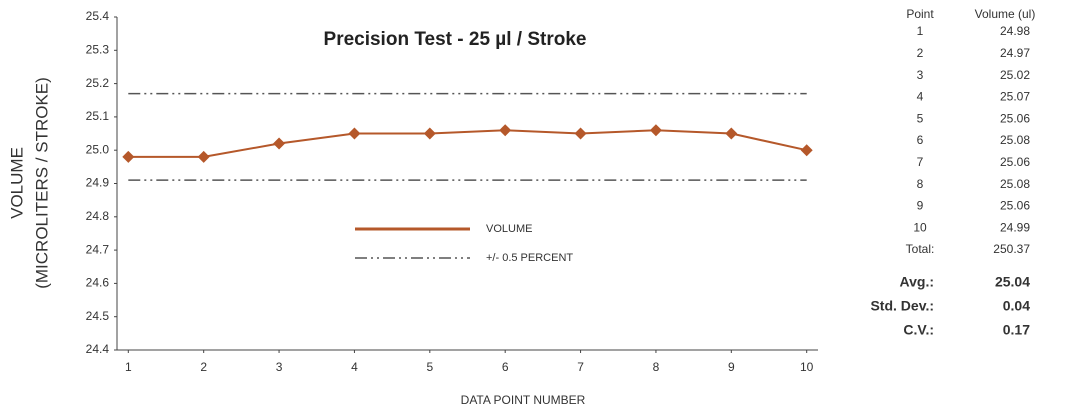  What do you see at coordinates (920, 227) in the screenshot?
I see `table-cell: 10` at bounding box center [920, 227].